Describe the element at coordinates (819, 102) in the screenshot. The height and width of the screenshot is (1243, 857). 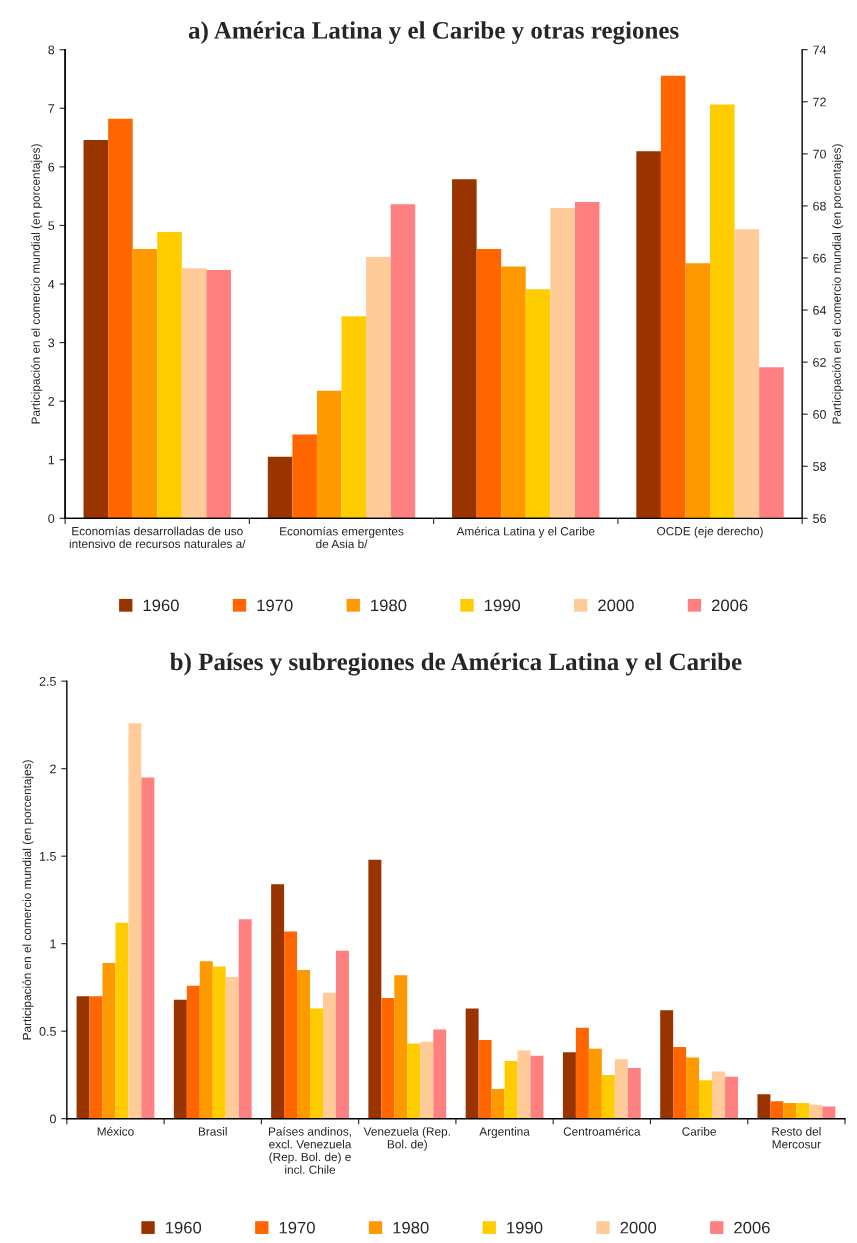
I see `y2-tick-label: 72` at that location.